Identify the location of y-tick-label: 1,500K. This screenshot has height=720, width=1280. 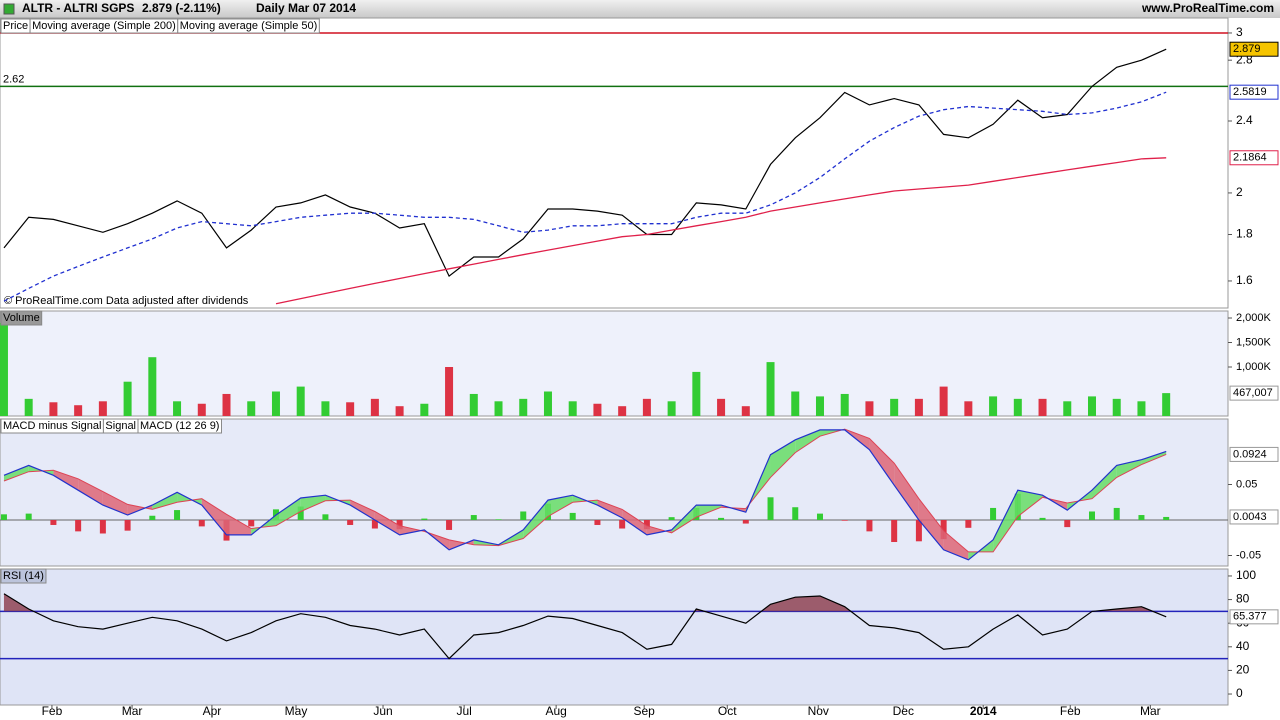
(1254, 342).